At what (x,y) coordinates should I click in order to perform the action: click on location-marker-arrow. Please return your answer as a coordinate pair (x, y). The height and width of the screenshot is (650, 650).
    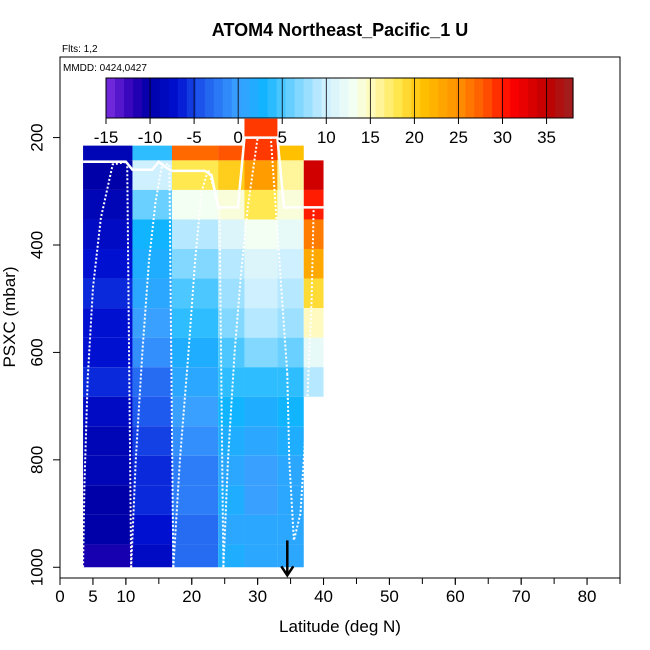
    Looking at the image, I should click on (287, 559).